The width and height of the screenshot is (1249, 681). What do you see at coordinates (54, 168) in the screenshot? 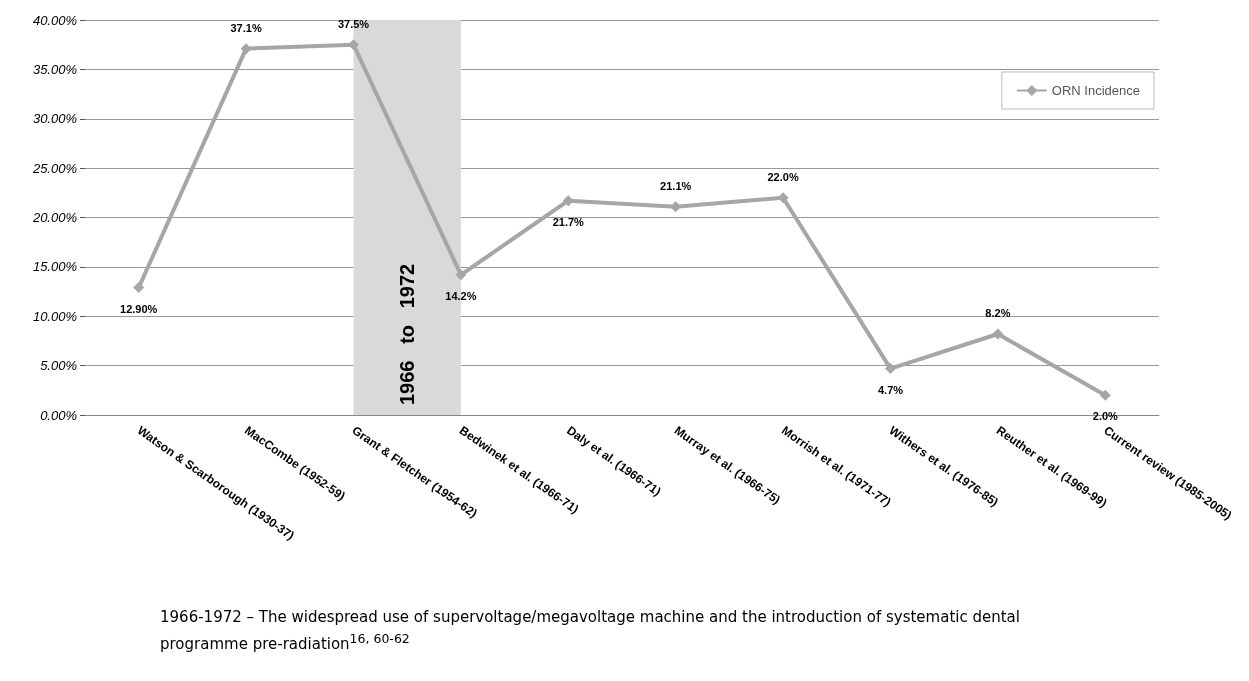
I see `y-tick-label: 25.00%` at bounding box center [54, 168].